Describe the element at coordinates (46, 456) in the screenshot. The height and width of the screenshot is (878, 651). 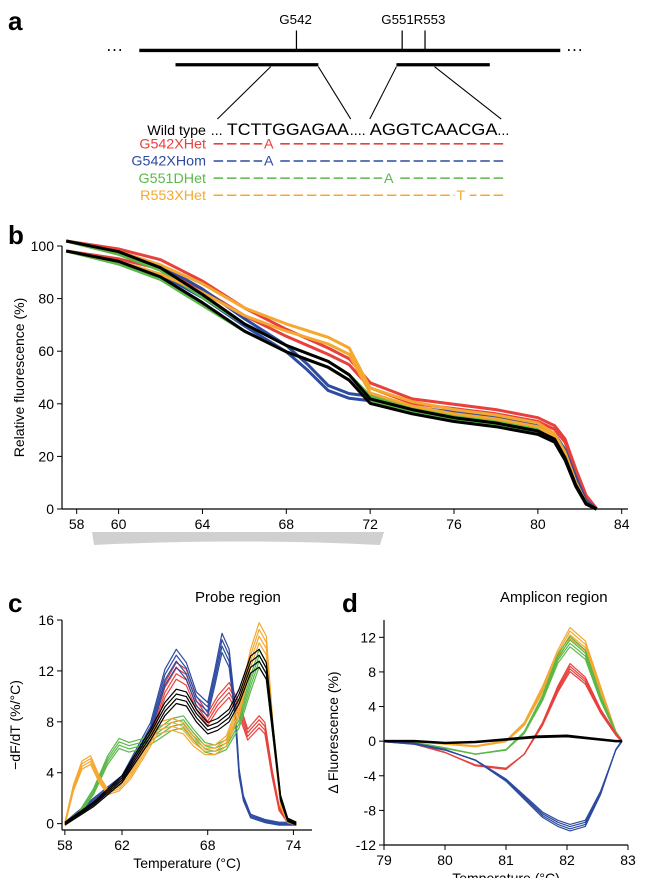
I see `y-tick-label: 20` at that location.